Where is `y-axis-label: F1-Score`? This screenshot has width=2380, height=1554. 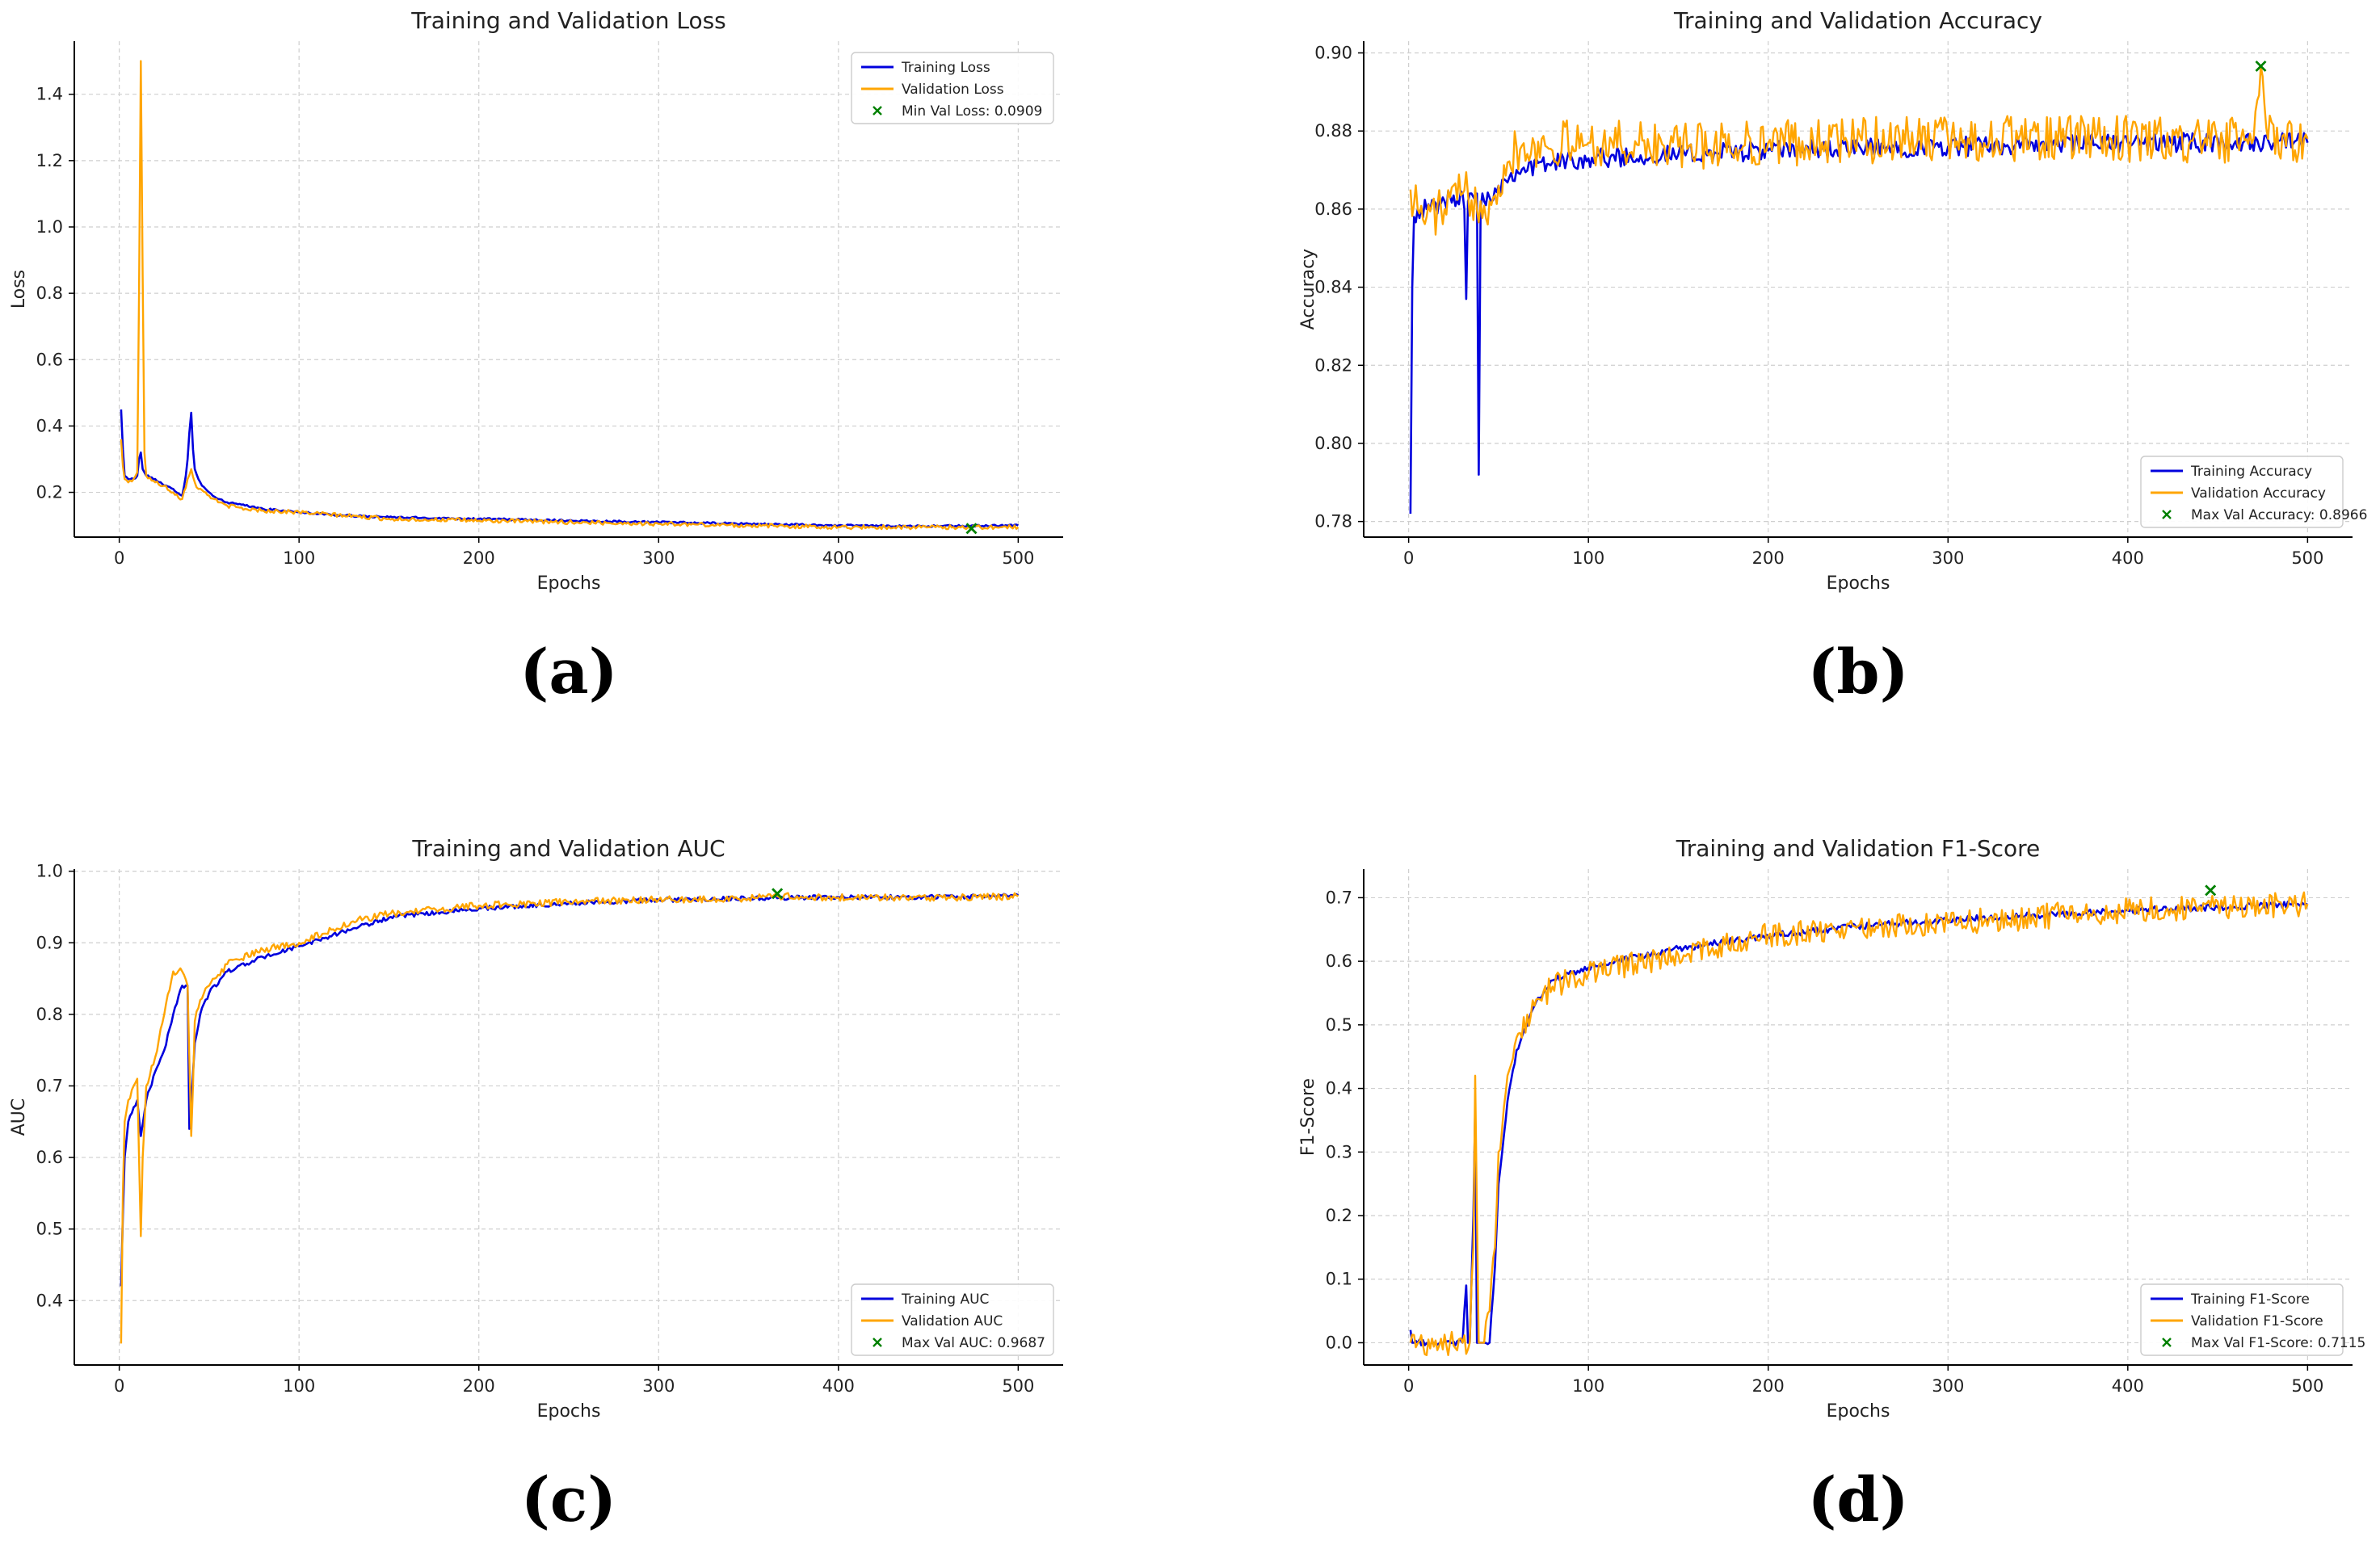
y-axis-label: F1-Score is located at coordinates (1308, 1117).